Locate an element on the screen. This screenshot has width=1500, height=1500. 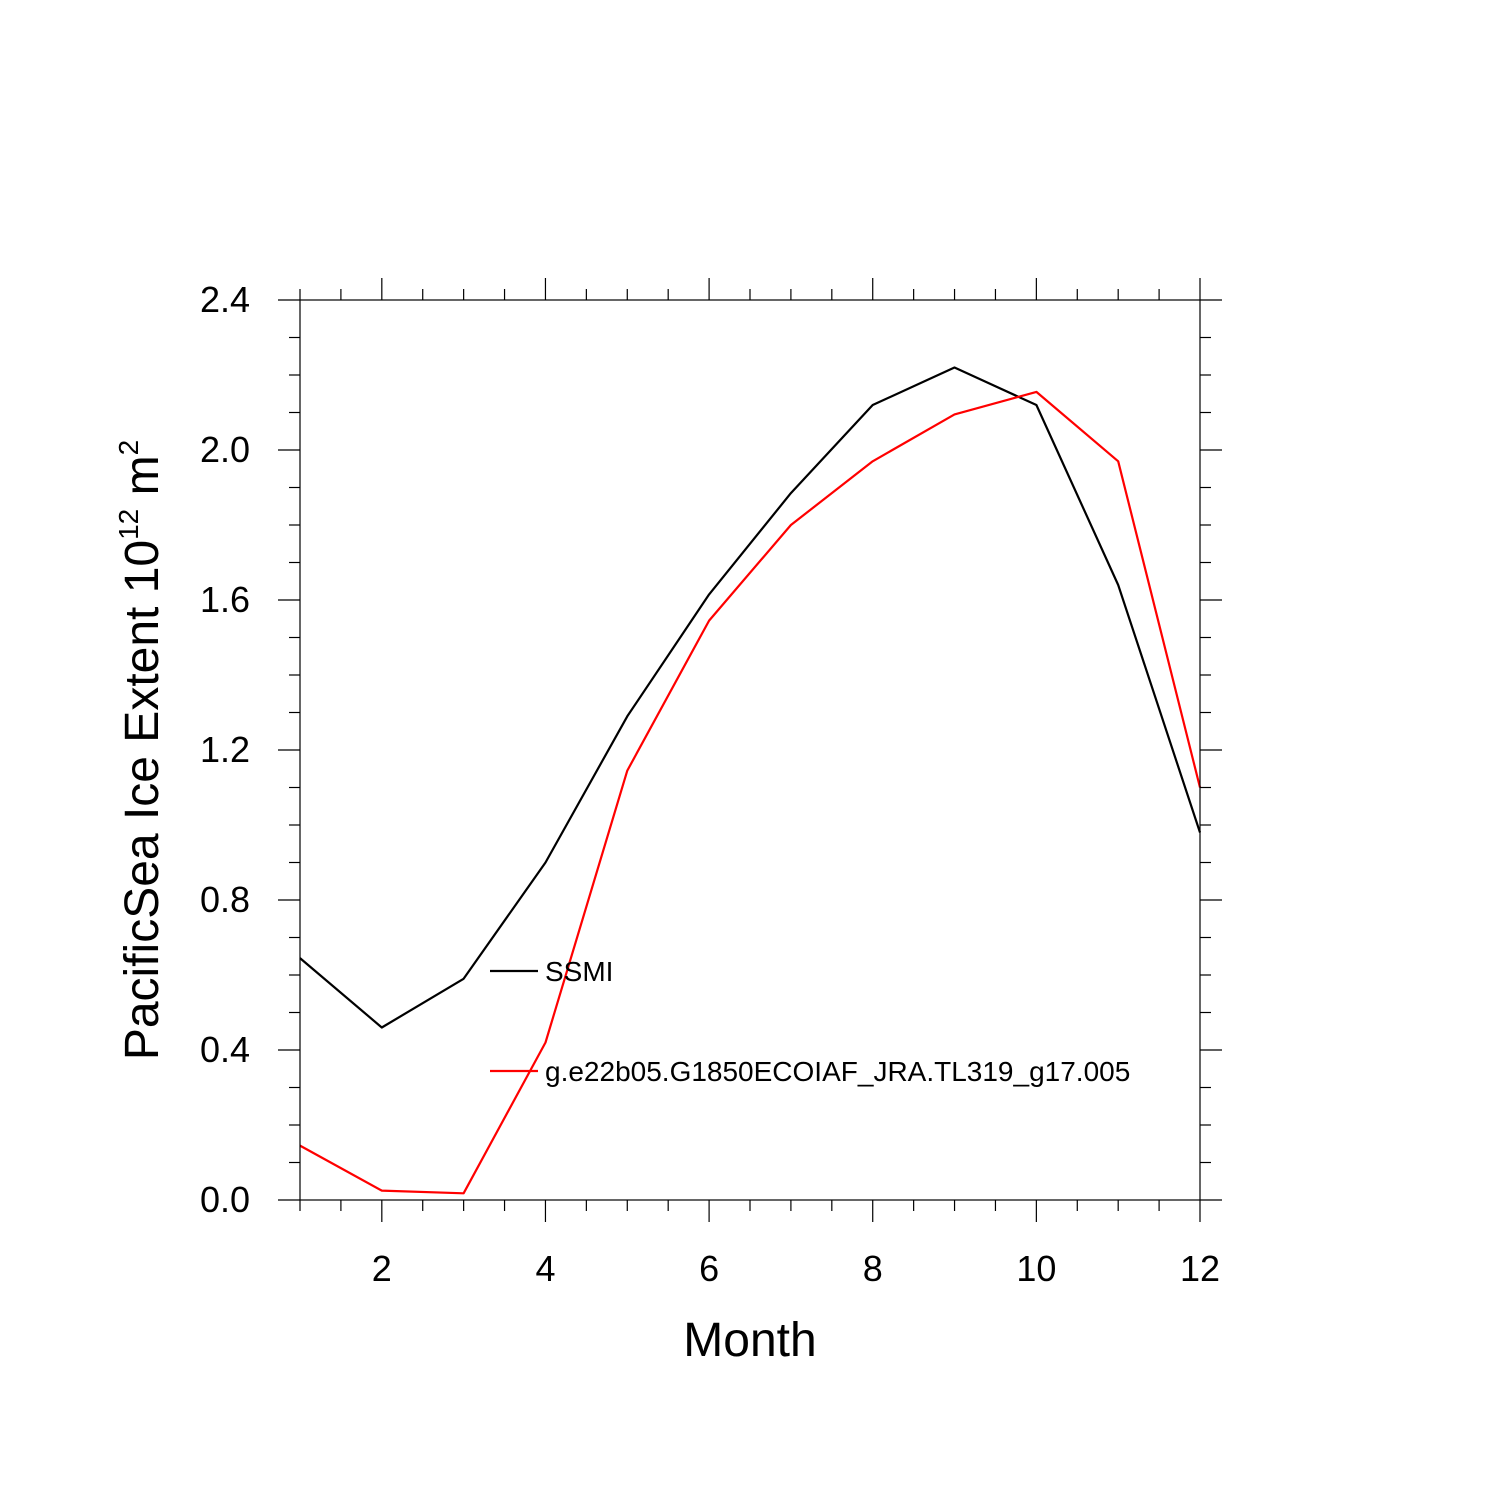
y-tick-label: 1.6 is located at coordinates (225, 599).